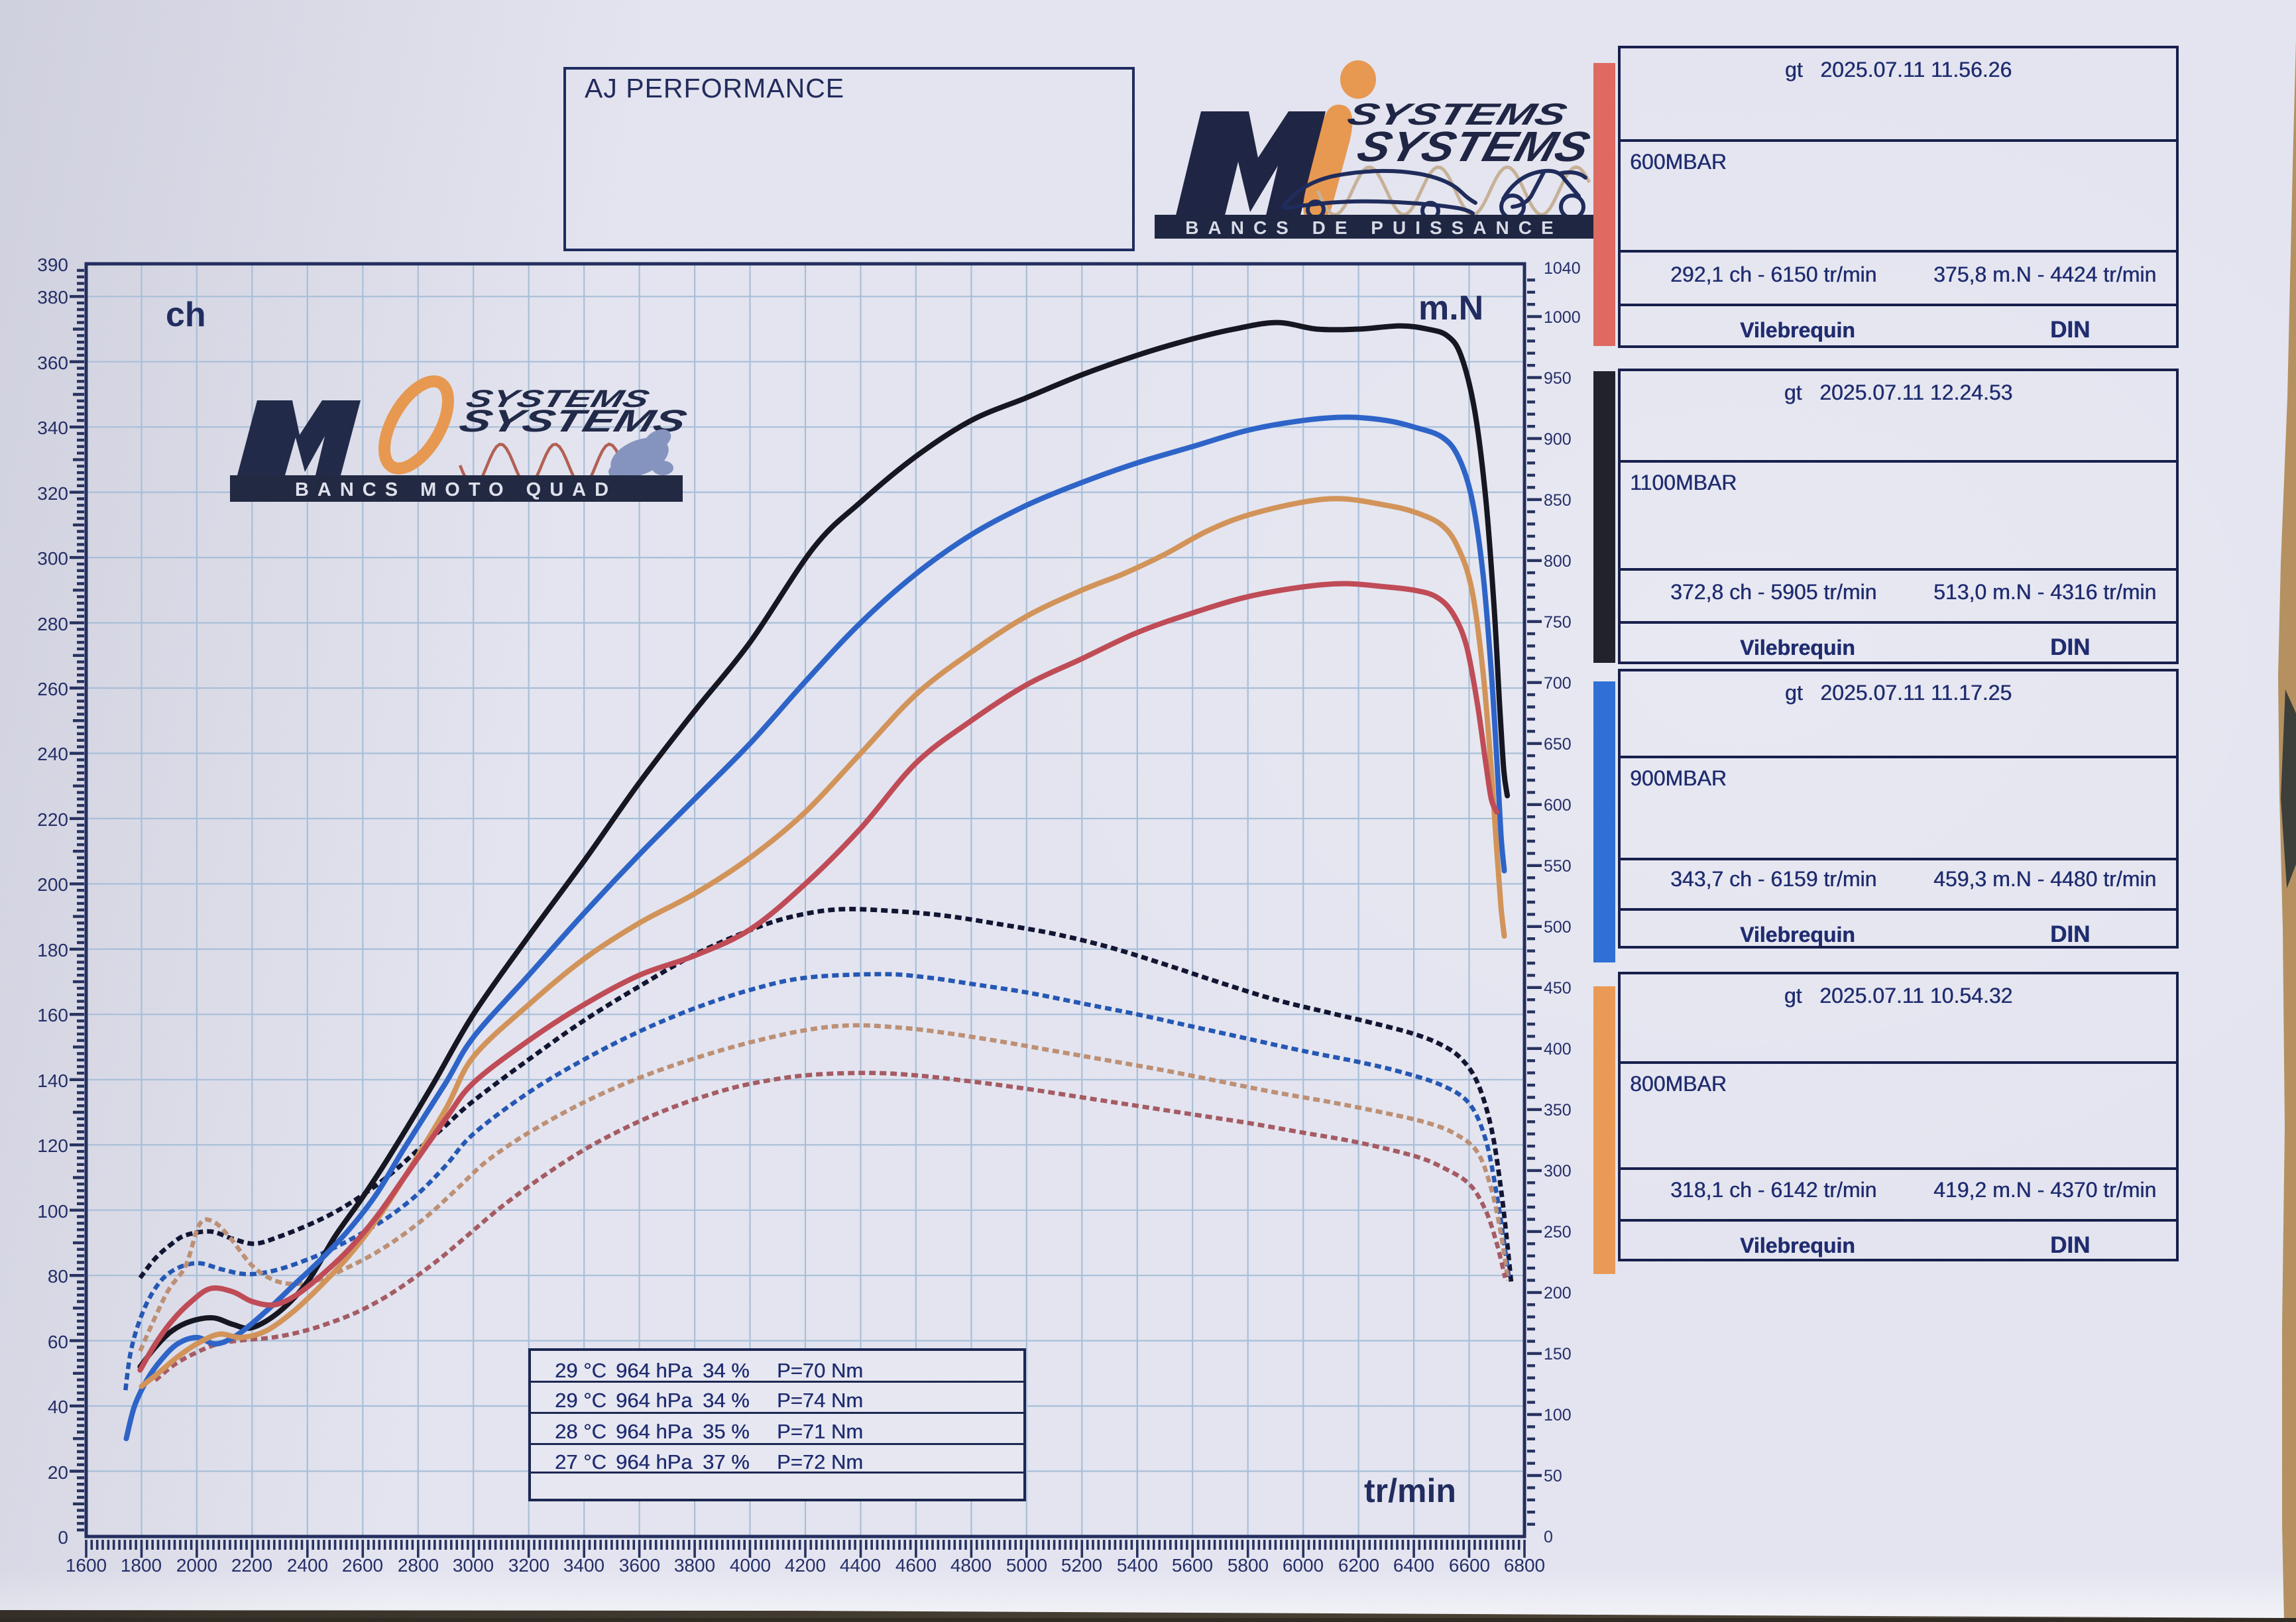  What do you see at coordinates (1358, 1566) in the screenshot?
I see `svg-text: 6200` at bounding box center [1358, 1566].